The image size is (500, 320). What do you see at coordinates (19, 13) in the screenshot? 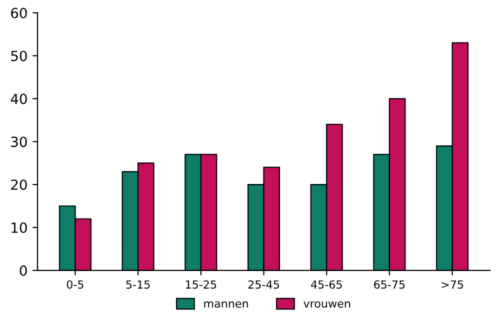
I see `y-tick-label: 60` at bounding box center [19, 13].